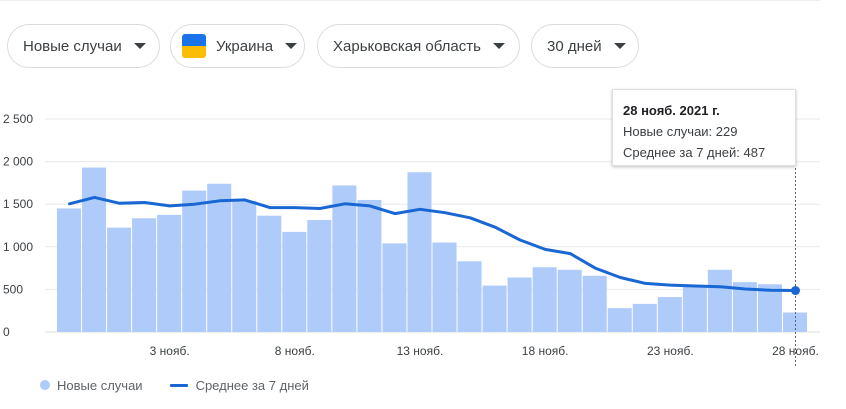 This screenshot has height=409, width=846. Describe the element at coordinates (13, 289) in the screenshot. I see `y-tick-label: 500` at that location.